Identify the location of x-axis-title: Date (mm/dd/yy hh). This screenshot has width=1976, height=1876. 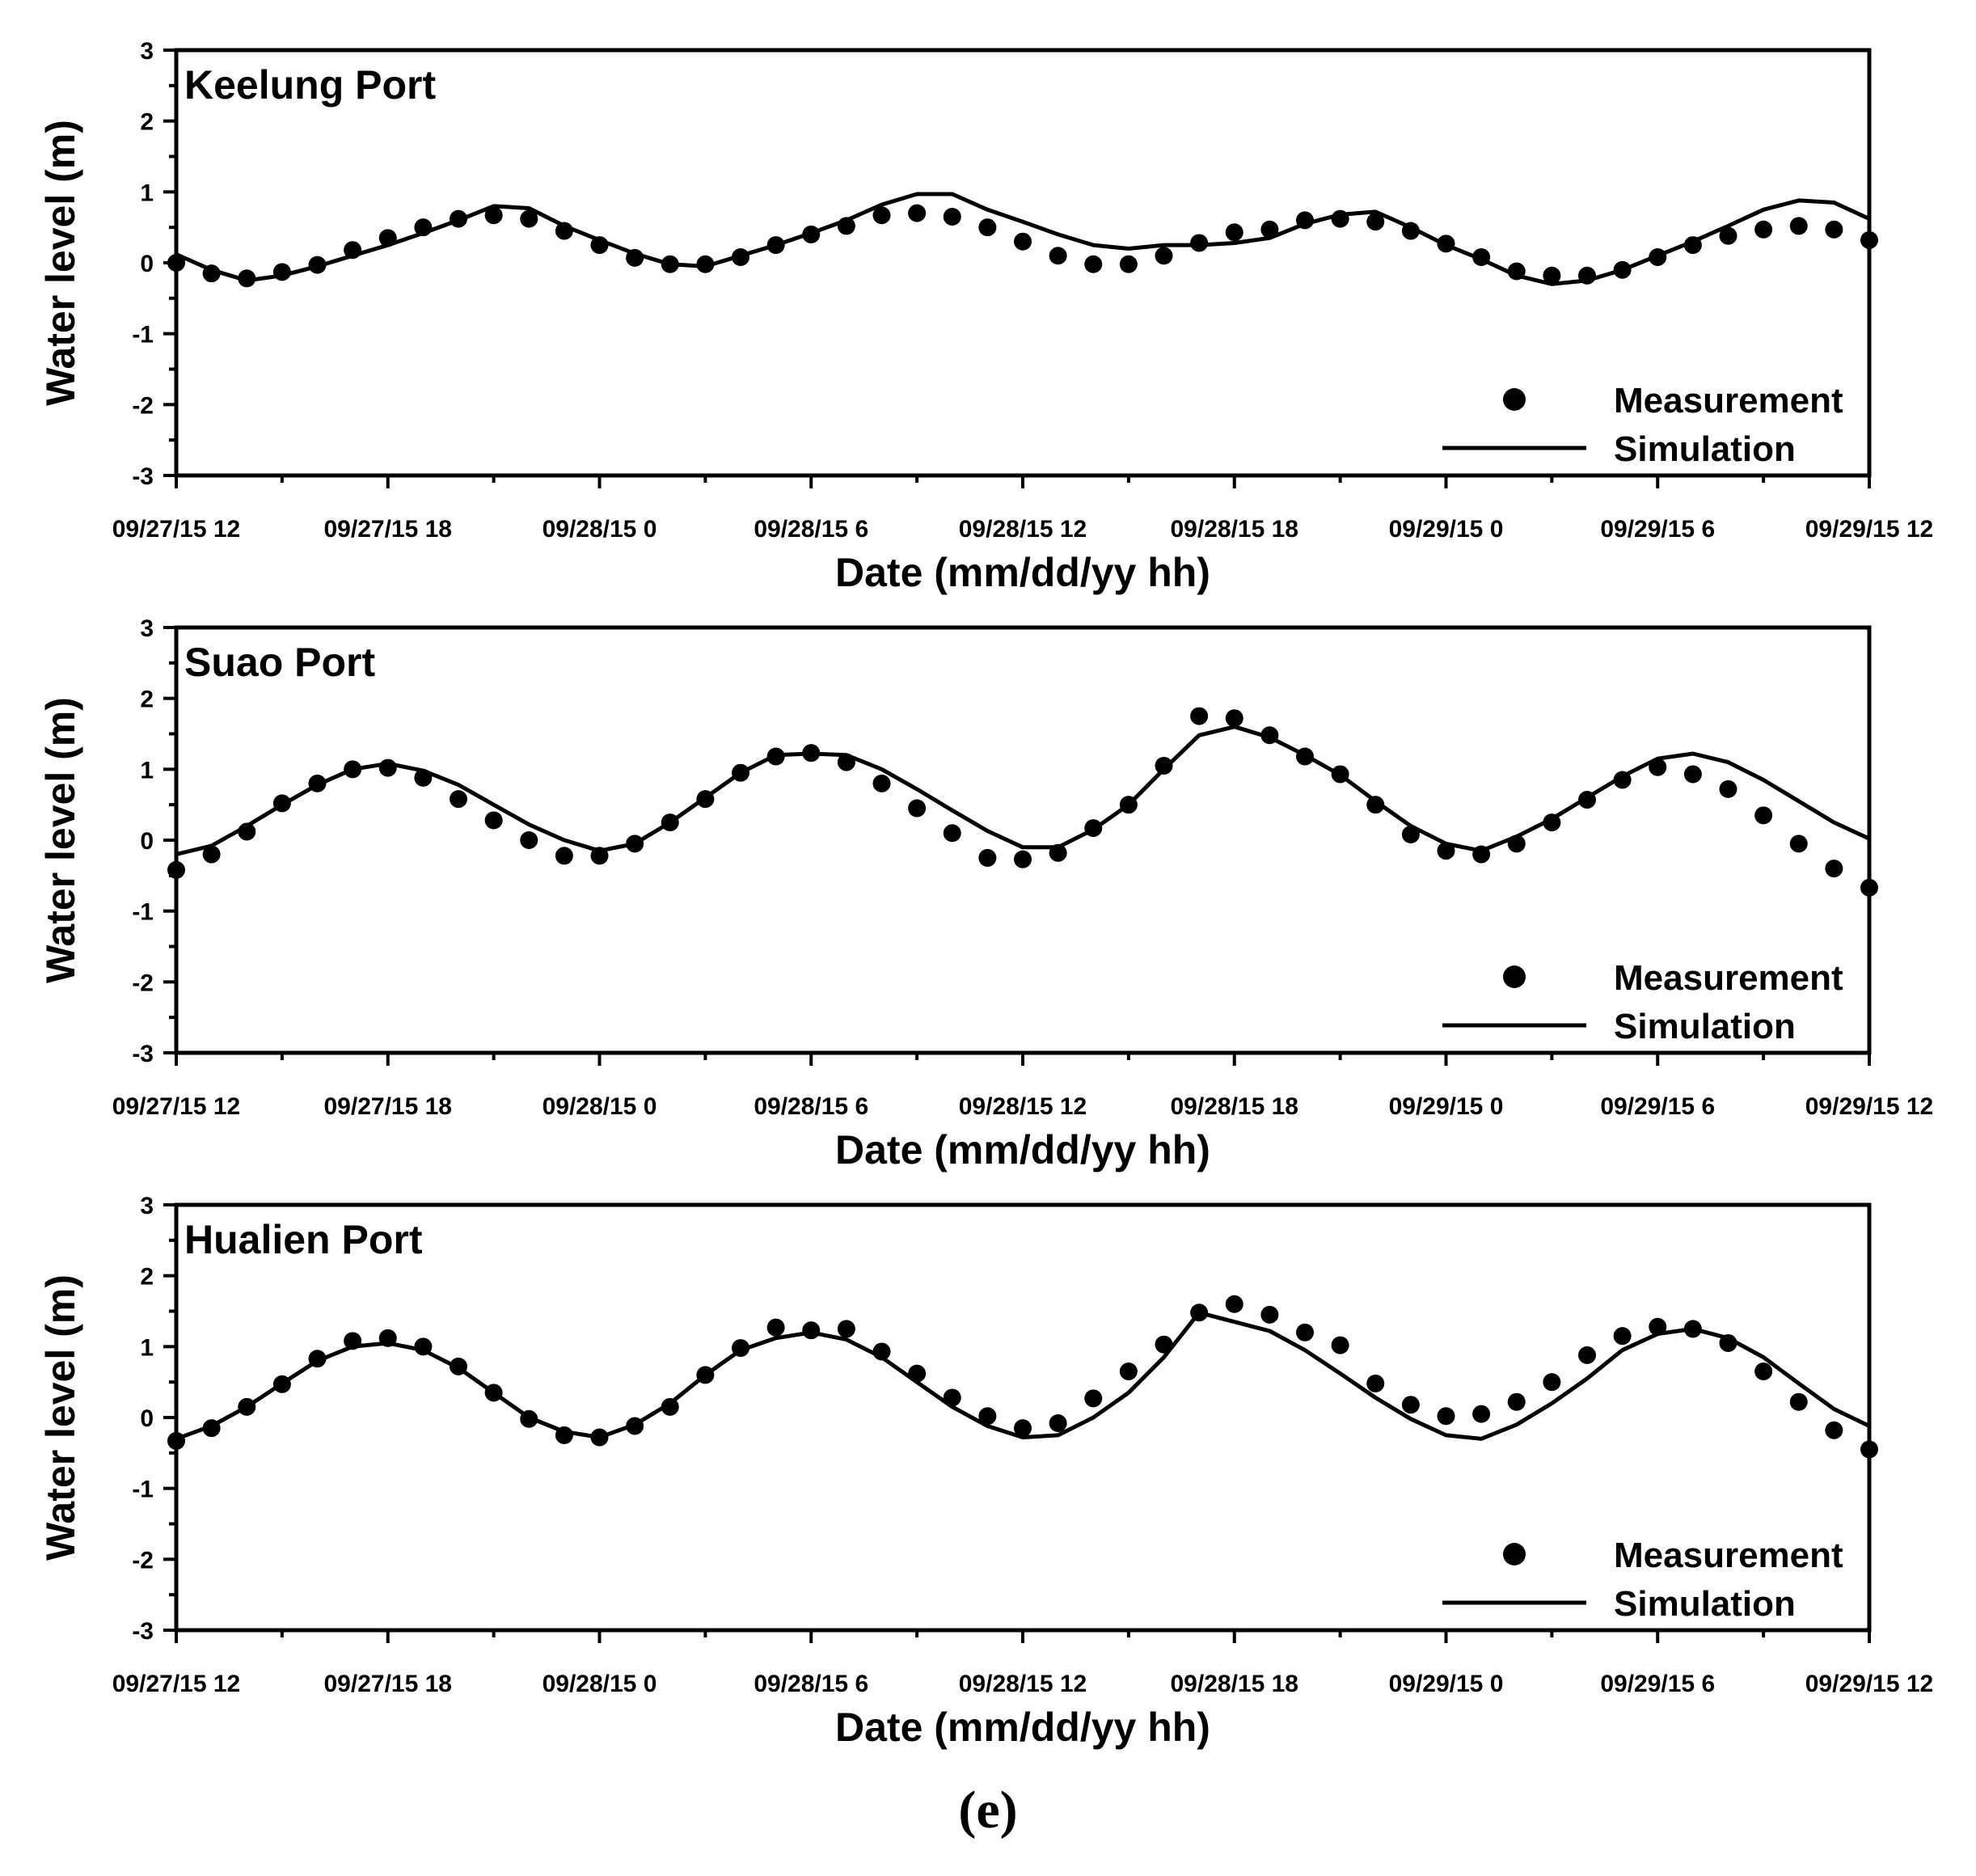
(1022, 1150).